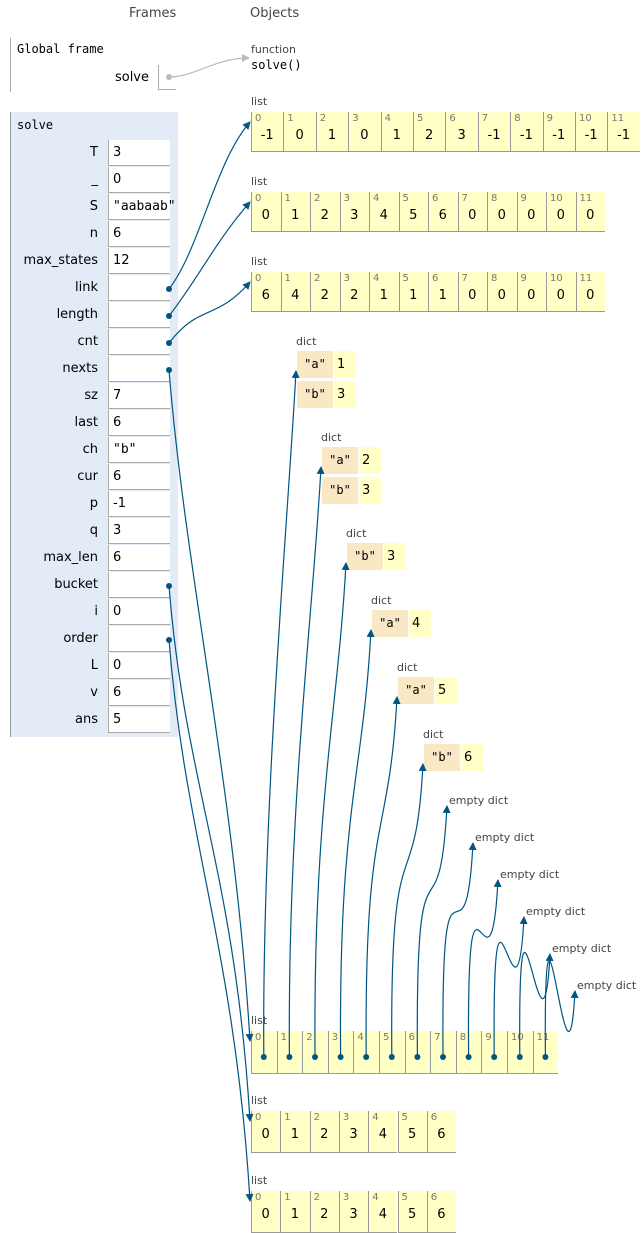 The height and width of the screenshot is (1233, 643). I want to click on variable-value: -1, so click(119, 503).